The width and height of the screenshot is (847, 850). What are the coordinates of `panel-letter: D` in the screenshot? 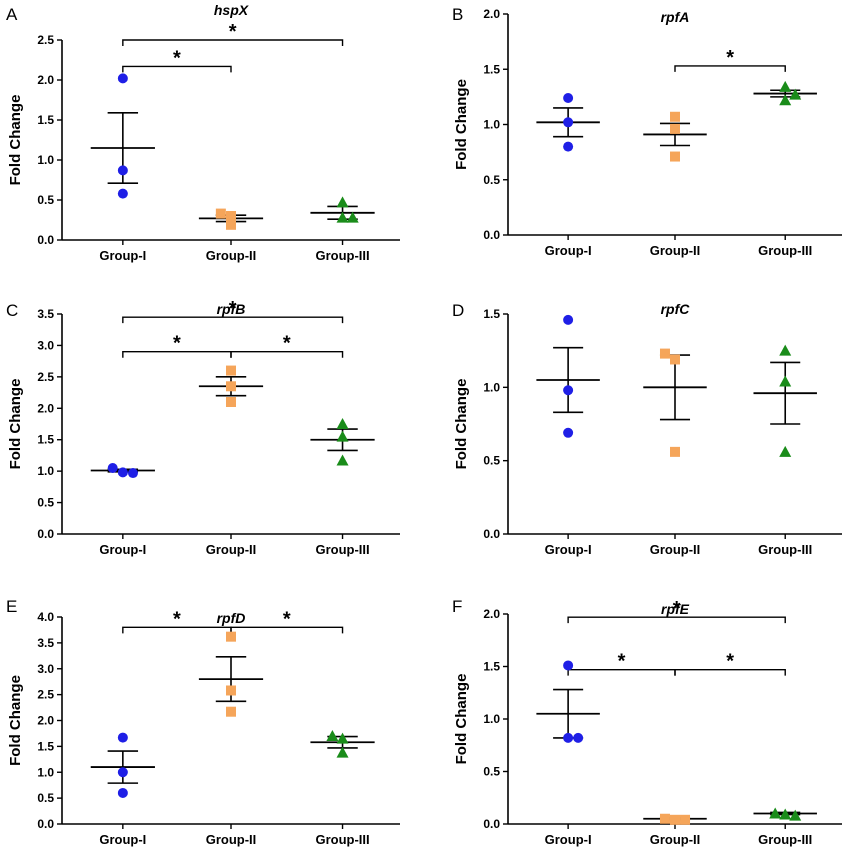 It's located at (458, 310).